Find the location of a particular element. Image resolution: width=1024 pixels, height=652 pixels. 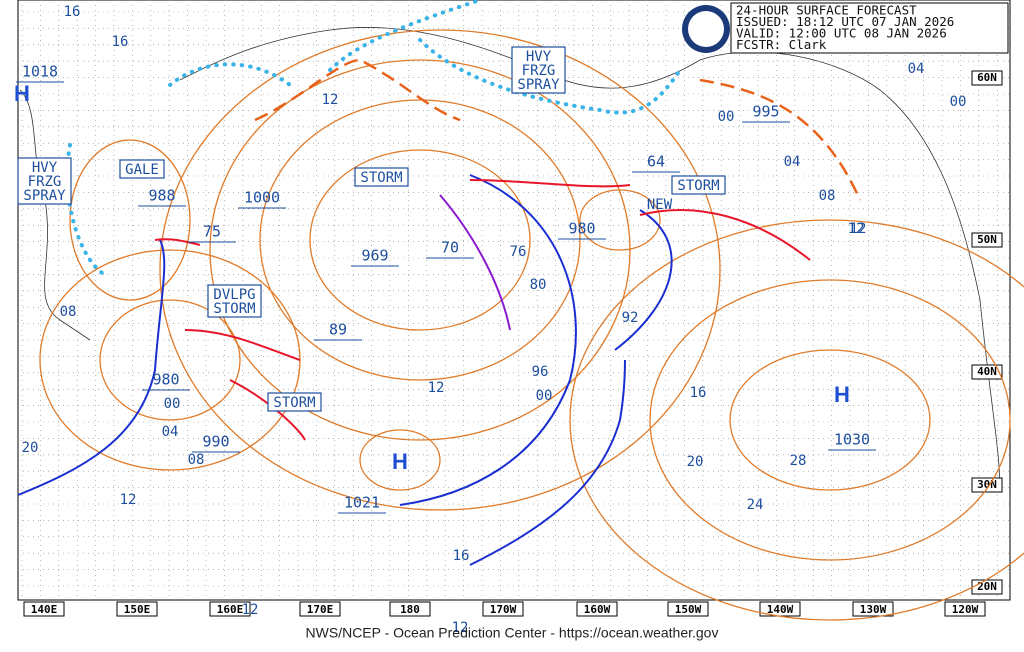

warning-label: FRZG is located at coordinates (539, 71).